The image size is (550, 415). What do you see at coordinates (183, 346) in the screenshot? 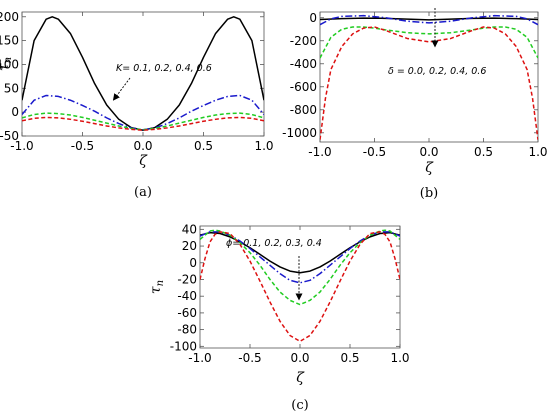
I see `y-tick-label: -100` at bounding box center [183, 346].